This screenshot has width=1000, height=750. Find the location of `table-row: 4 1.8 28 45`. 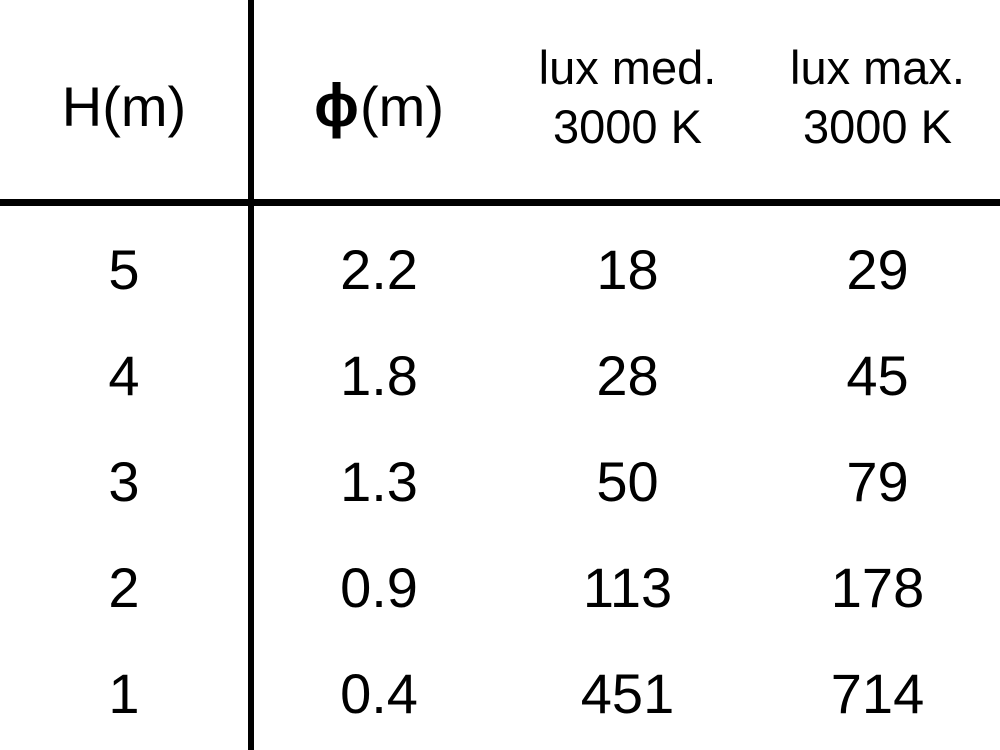

table-row: 4 1.8 28 45 is located at coordinates (500, 376).